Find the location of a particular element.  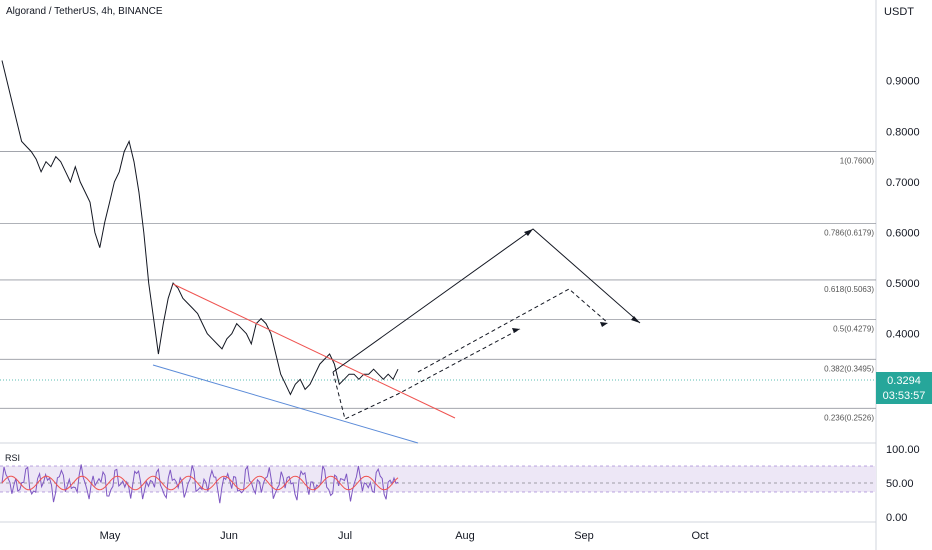

upper-trendline is located at coordinates (314, 351).